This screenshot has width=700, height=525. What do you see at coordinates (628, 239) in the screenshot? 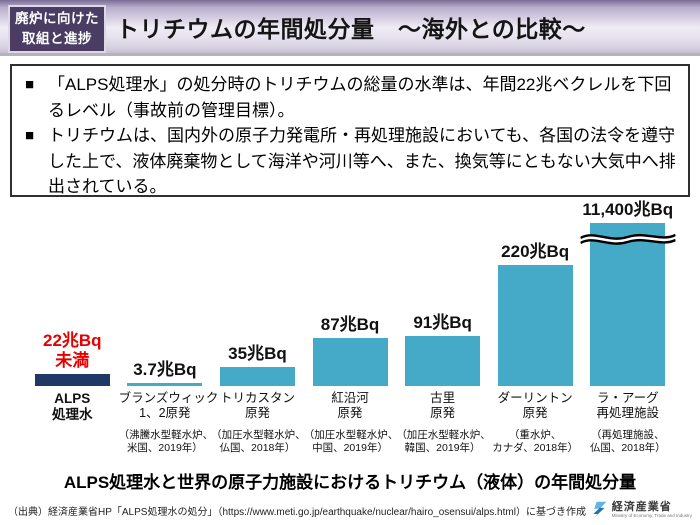
I see `axis-break-icon` at bounding box center [628, 239].